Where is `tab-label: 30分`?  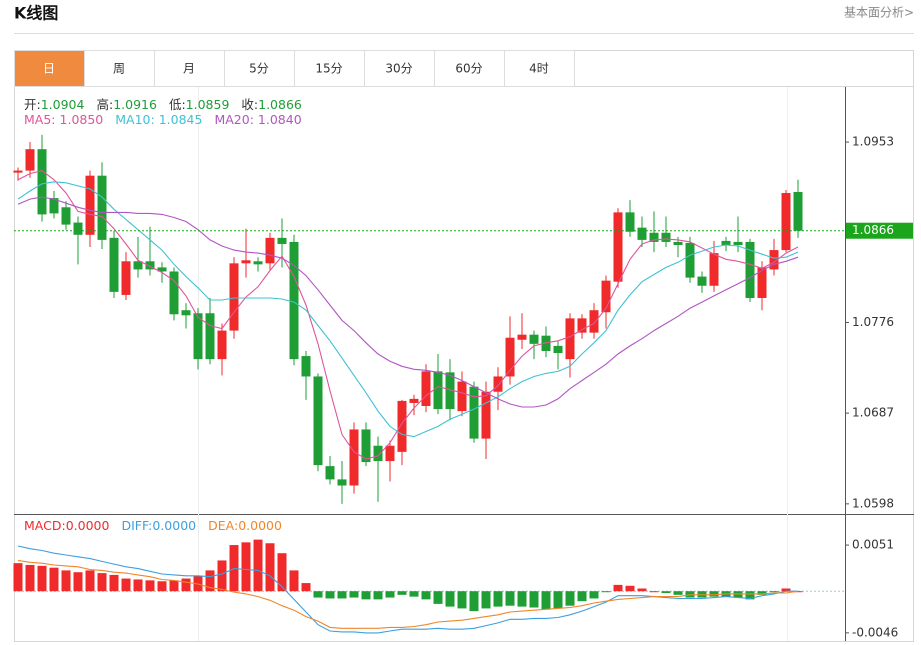 tab-label: 30分 is located at coordinates (398, 69).